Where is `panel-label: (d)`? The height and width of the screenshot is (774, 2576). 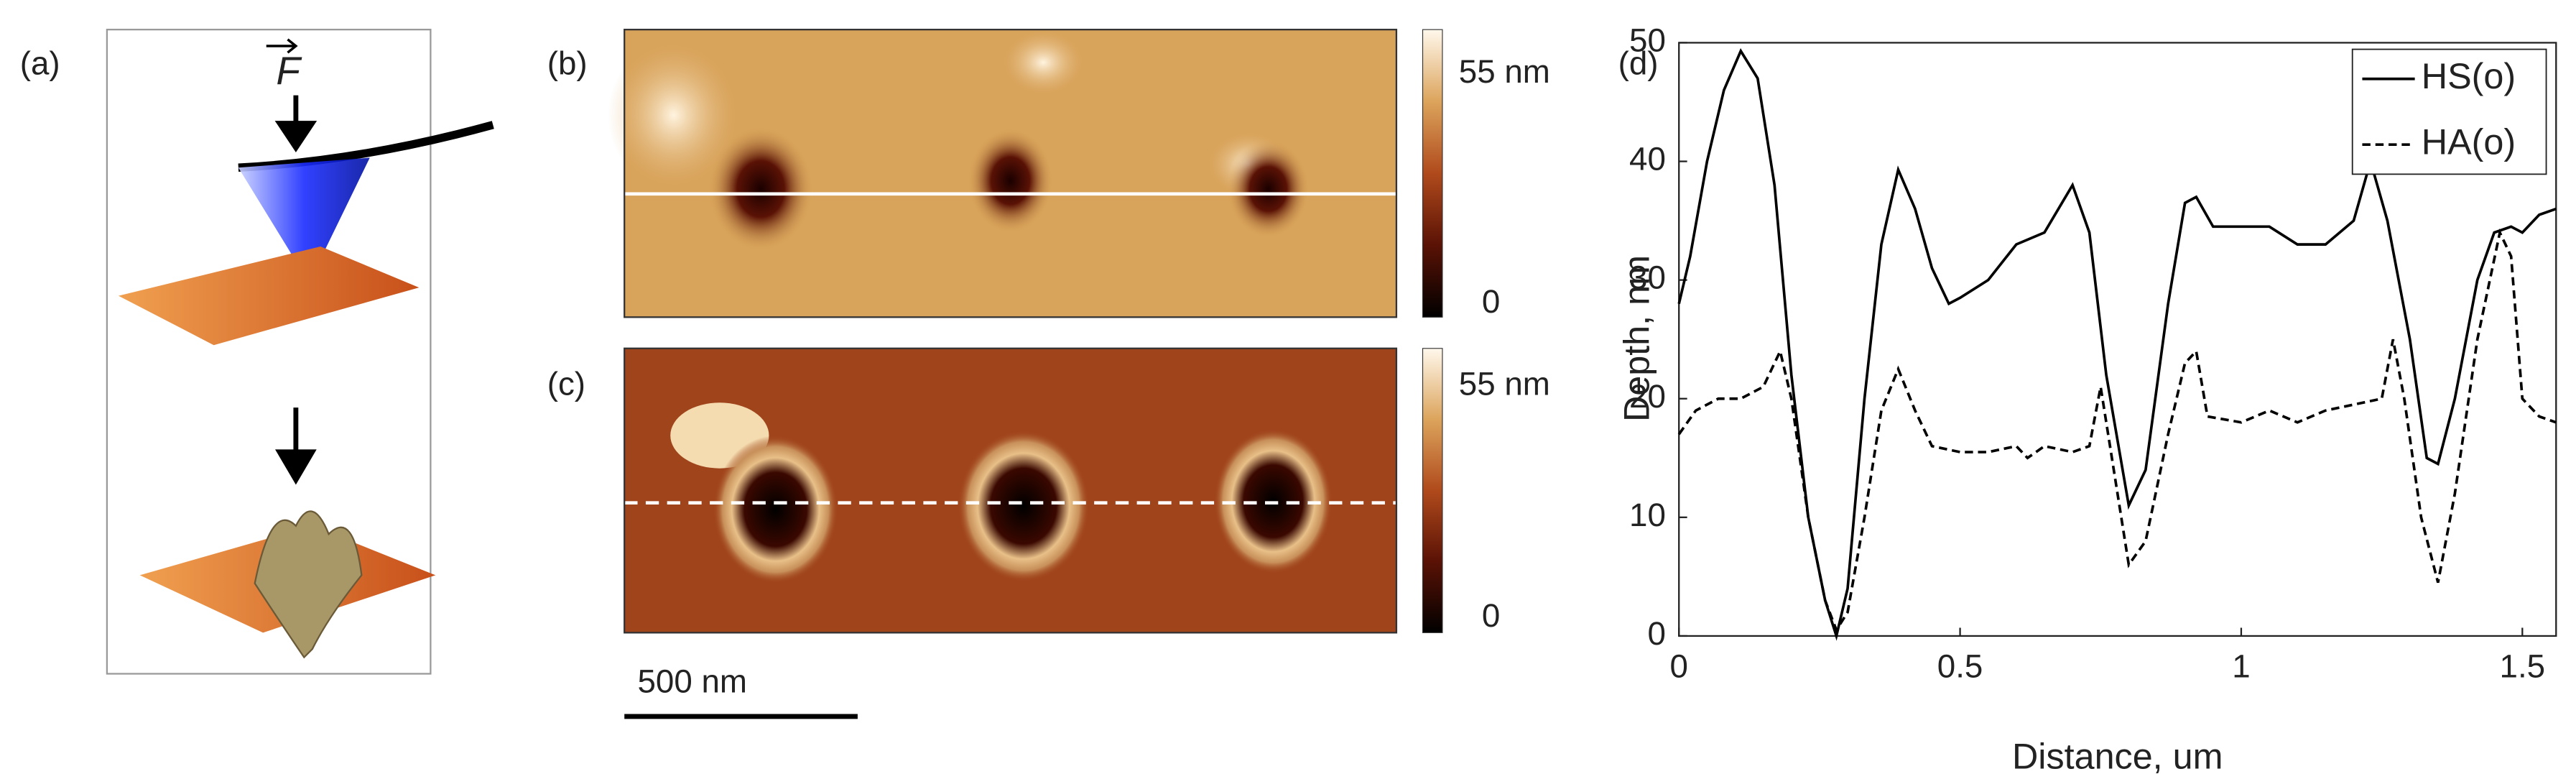 panel-label: (d) is located at coordinates (1638, 64).